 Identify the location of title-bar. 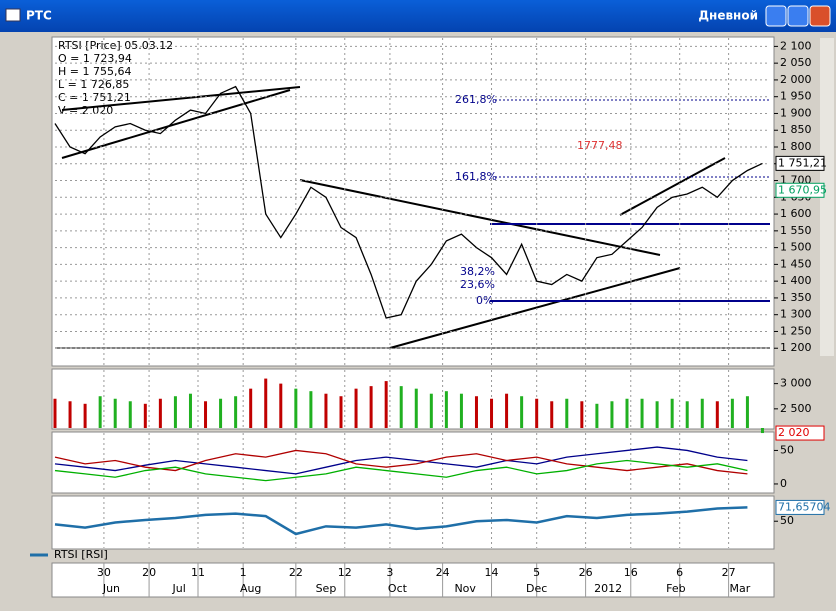
(418, 16).